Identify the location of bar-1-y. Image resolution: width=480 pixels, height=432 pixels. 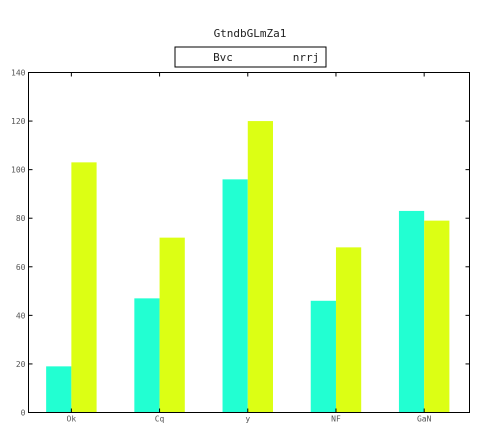
(235, 296).